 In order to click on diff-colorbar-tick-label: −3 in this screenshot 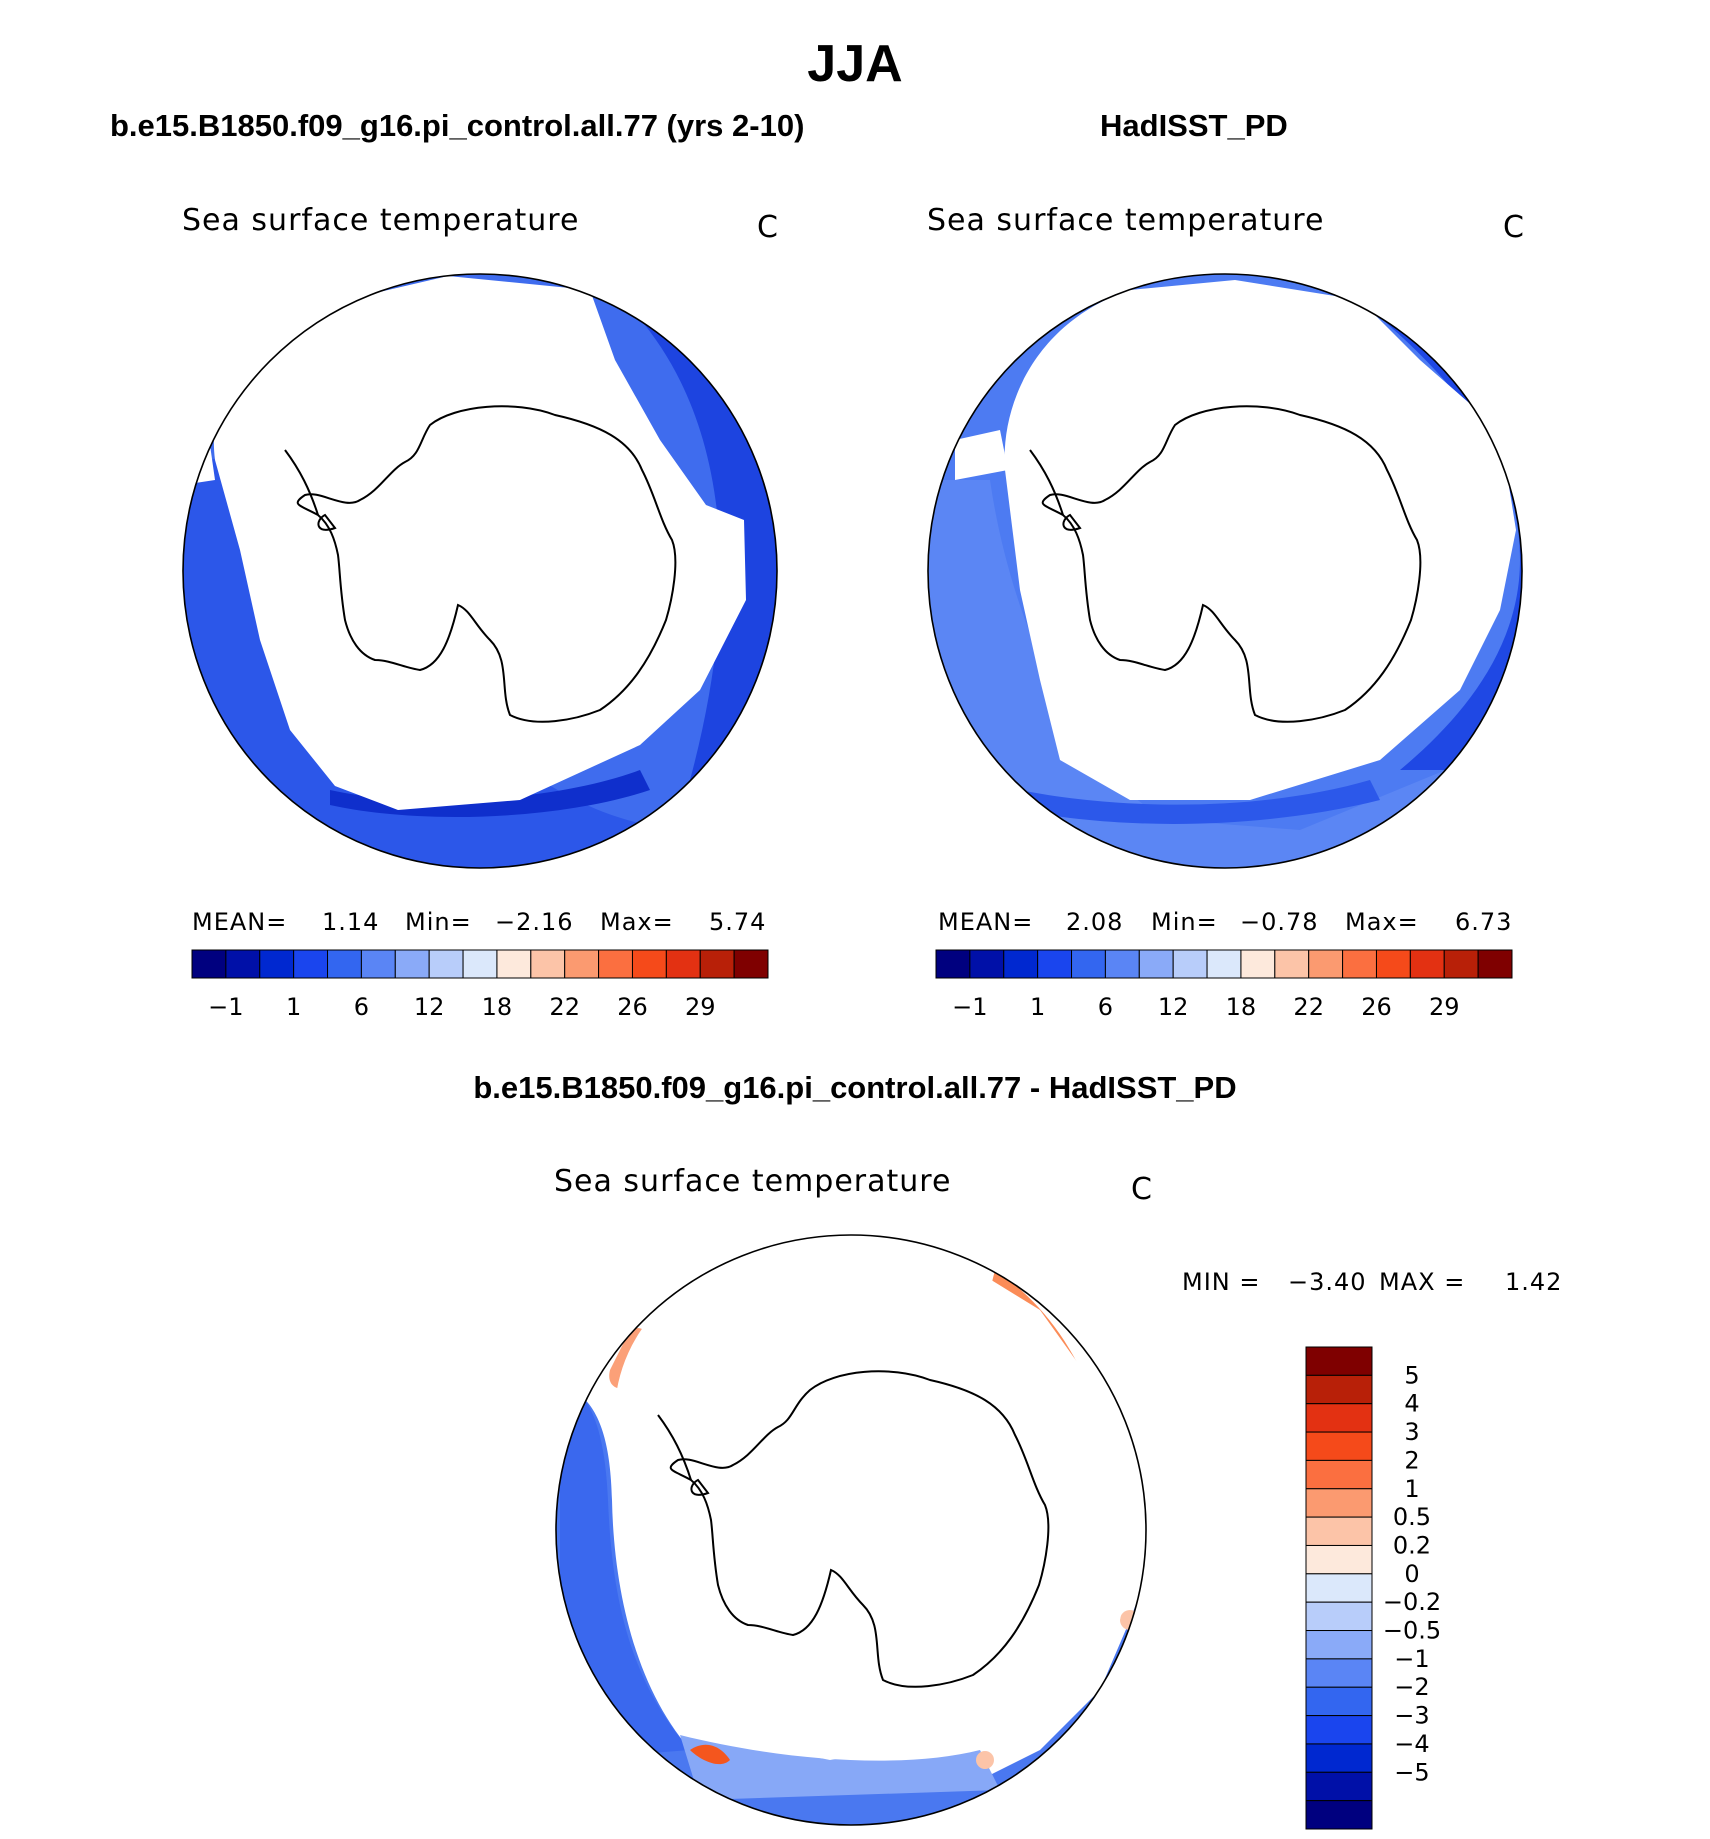, I will do `click(1411, 1716)`.